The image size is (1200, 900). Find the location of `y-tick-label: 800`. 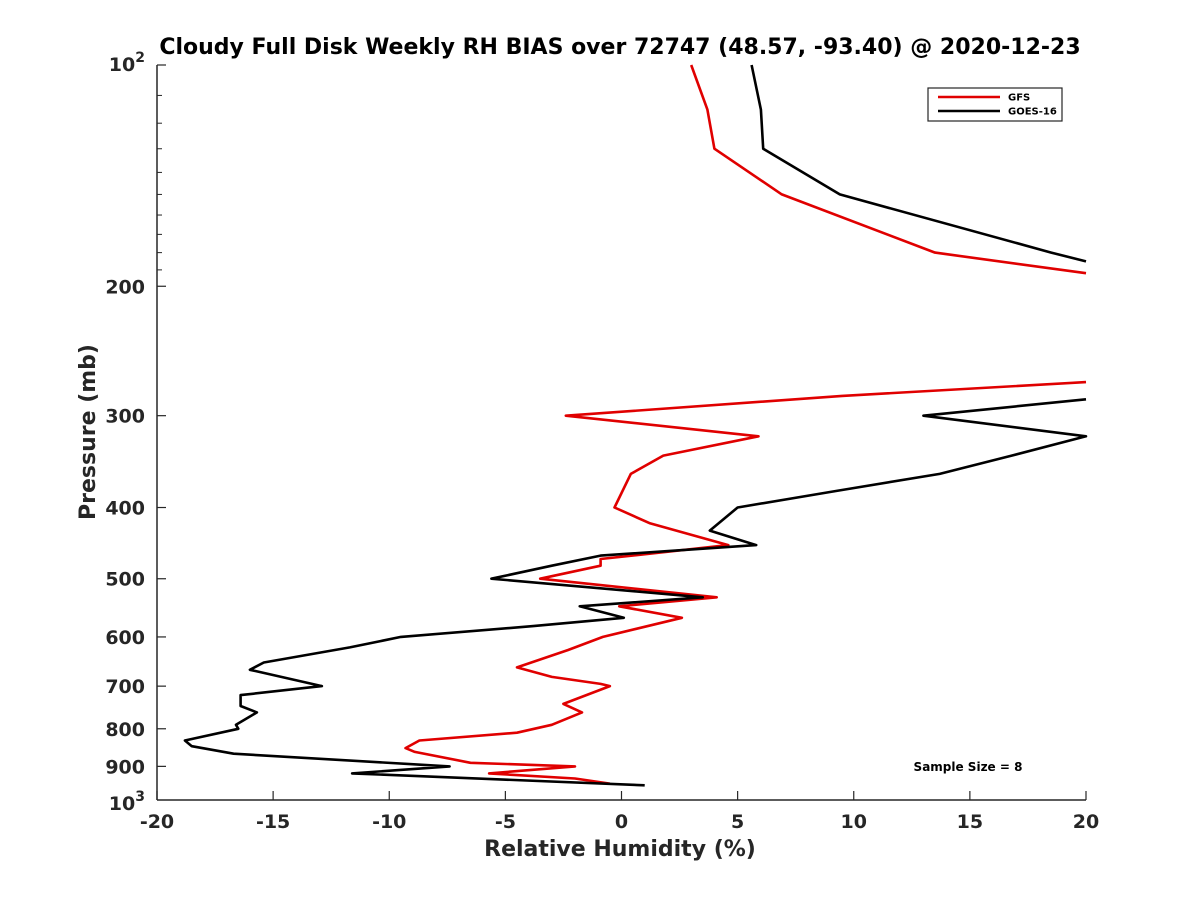

y-tick-label: 800 is located at coordinates (125, 730).